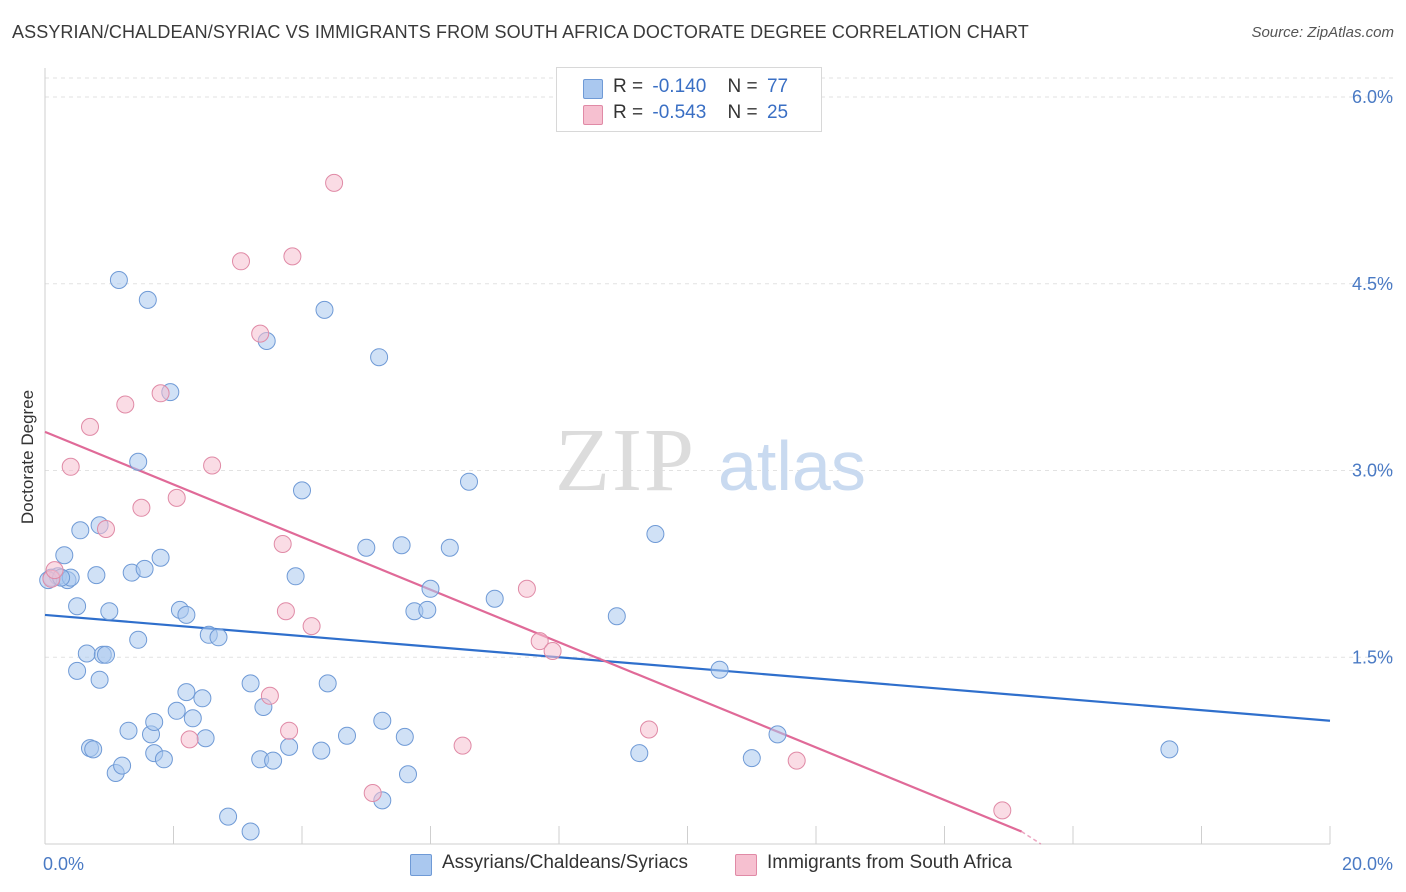  I want to click on y-axis-label: Doctorate Degree, so click(27, 457).